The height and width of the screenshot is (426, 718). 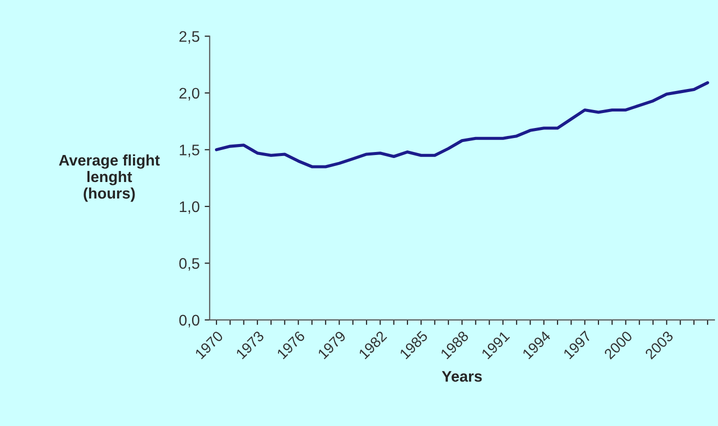 I want to click on y-tick-label: 1,5, so click(x=190, y=151).